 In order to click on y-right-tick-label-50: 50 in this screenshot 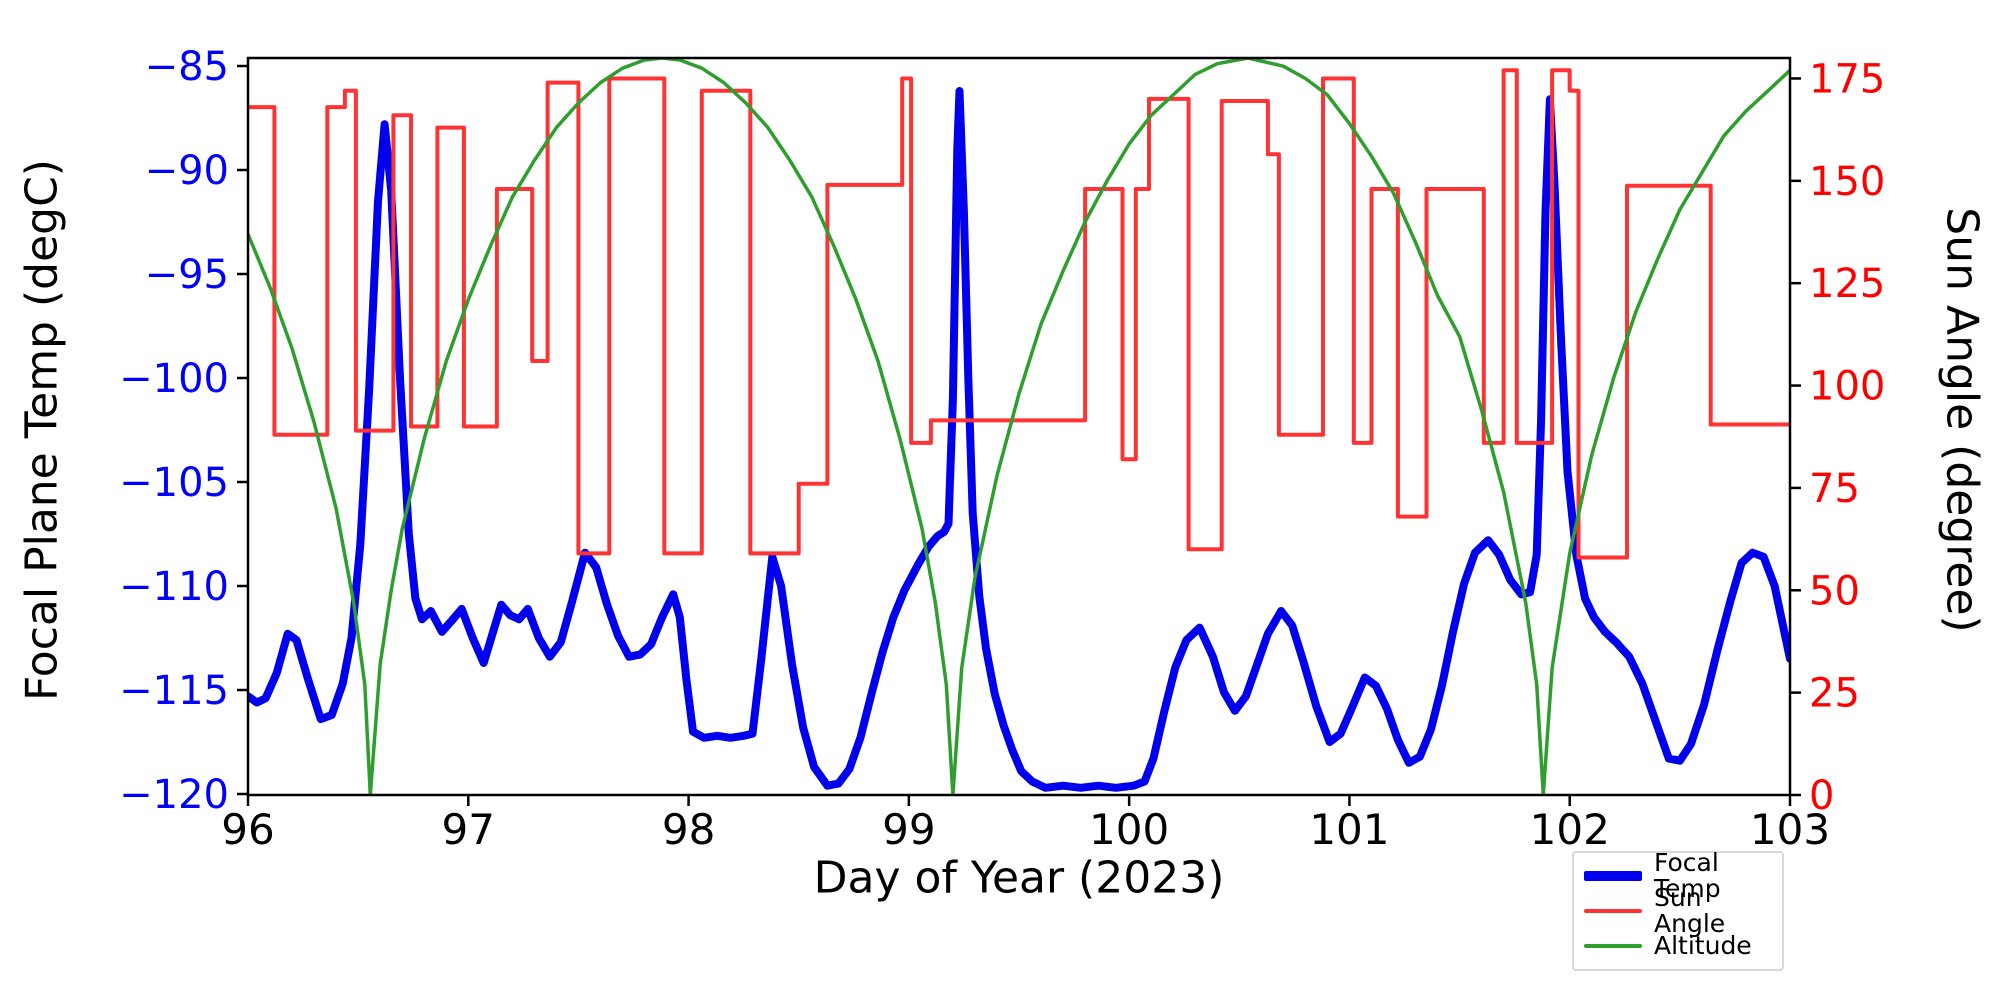, I will do `click(1834, 591)`.